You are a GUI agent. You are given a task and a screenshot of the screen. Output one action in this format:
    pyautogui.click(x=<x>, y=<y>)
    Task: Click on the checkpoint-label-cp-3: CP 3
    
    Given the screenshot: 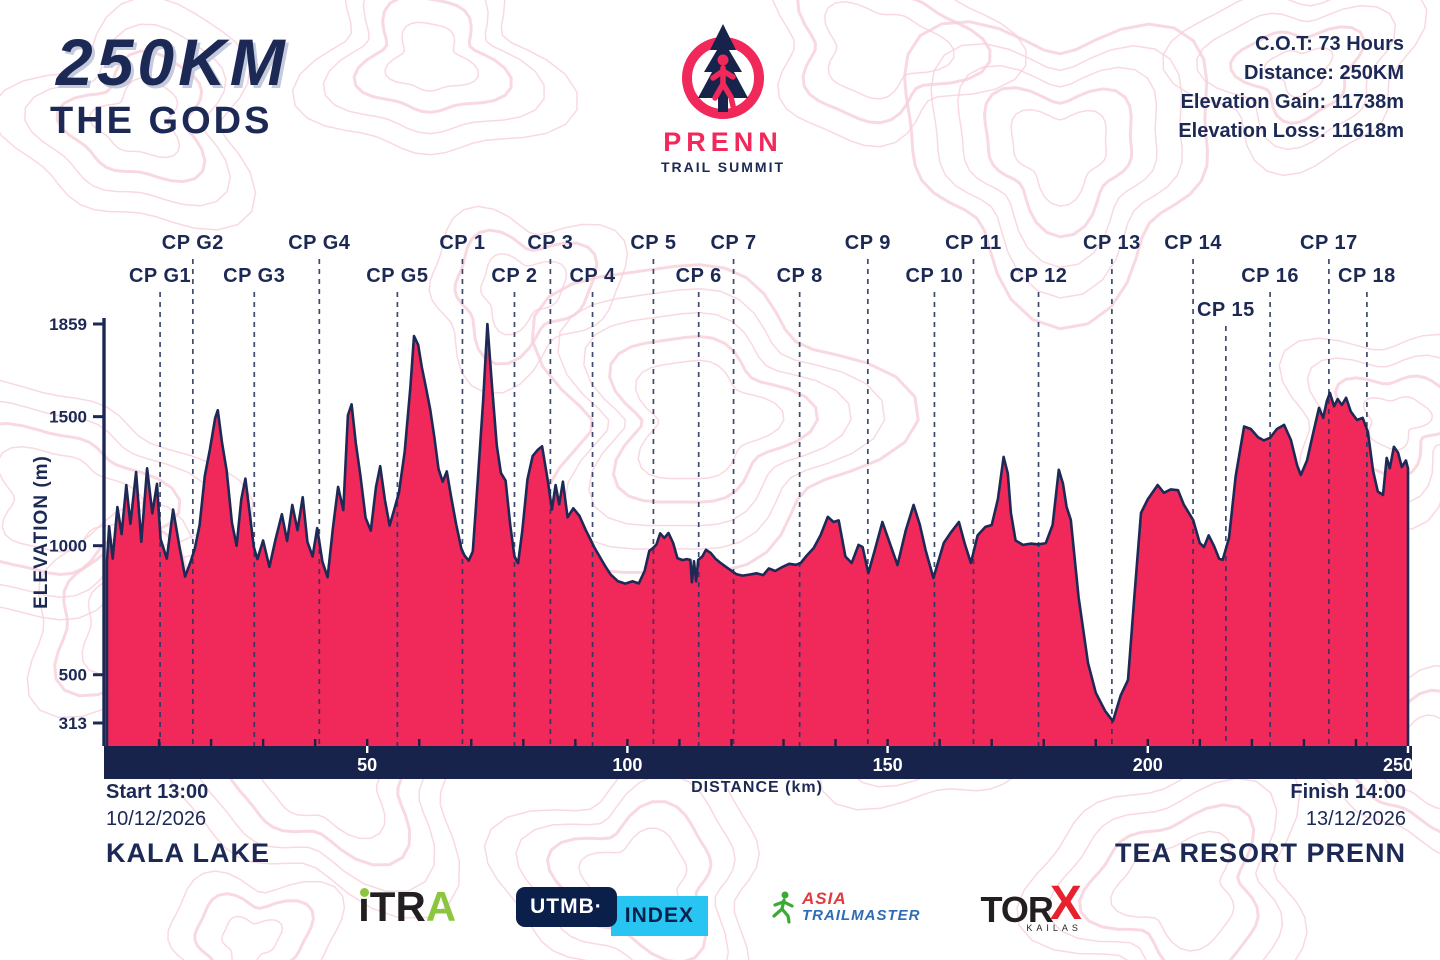 What is the action you would take?
    pyautogui.click(x=550, y=243)
    